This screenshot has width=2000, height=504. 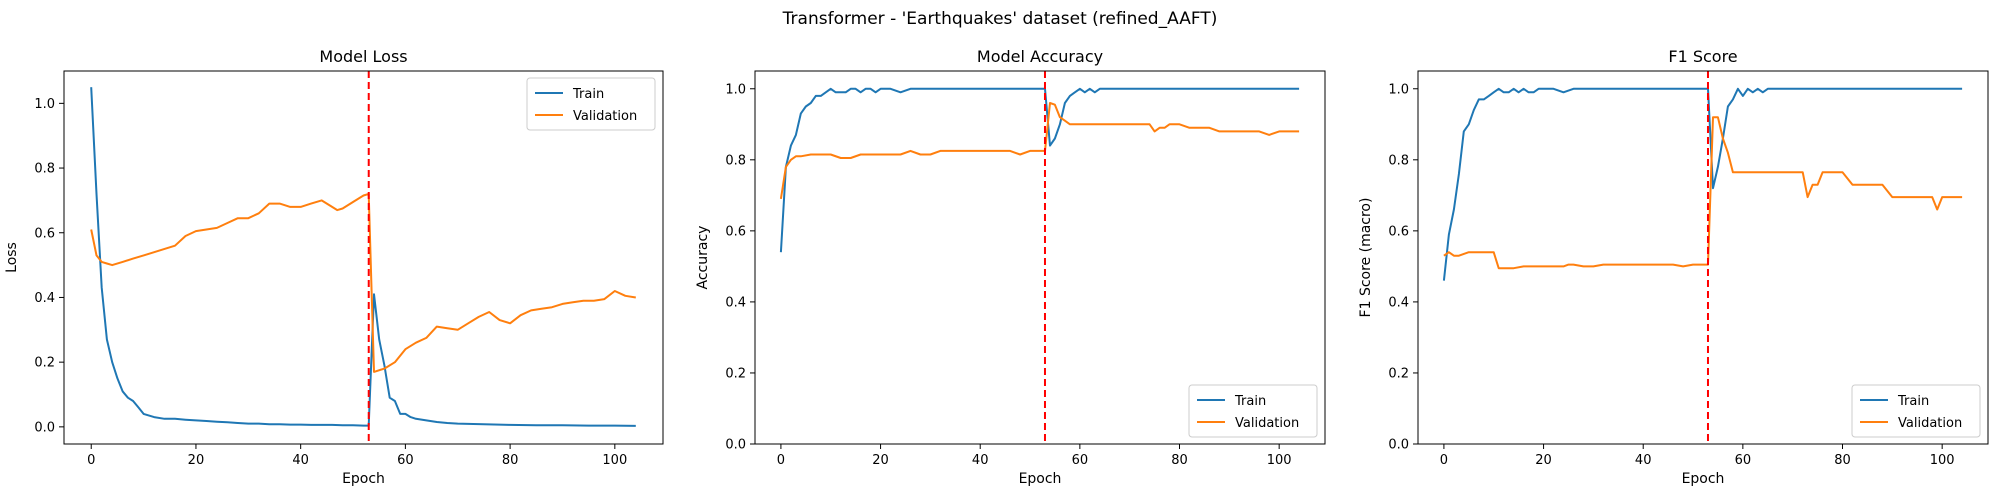 What do you see at coordinates (1040, 56) in the screenshot?
I see `chart-title: Model Accuracy` at bounding box center [1040, 56].